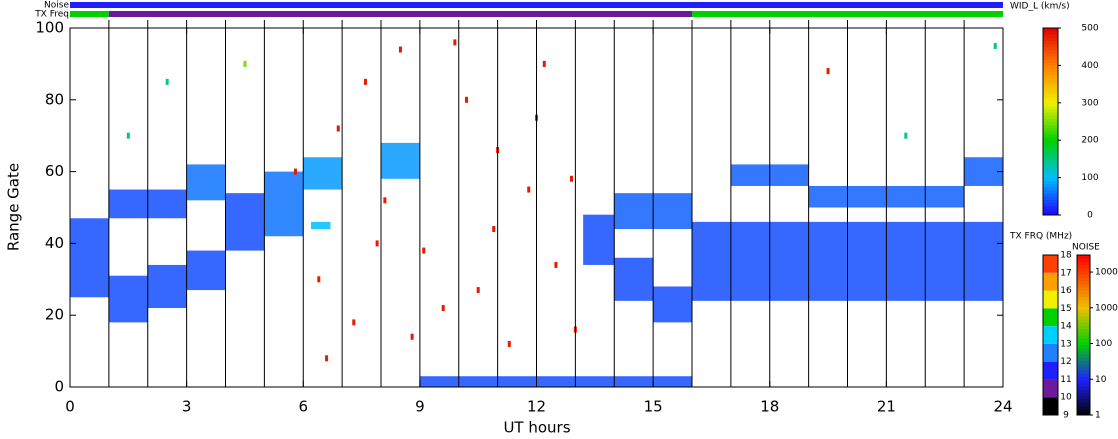 The width and height of the screenshot is (1118, 439). What do you see at coordinates (1065, 344) in the screenshot?
I see `freq-colorbar-label: 13` at bounding box center [1065, 344].